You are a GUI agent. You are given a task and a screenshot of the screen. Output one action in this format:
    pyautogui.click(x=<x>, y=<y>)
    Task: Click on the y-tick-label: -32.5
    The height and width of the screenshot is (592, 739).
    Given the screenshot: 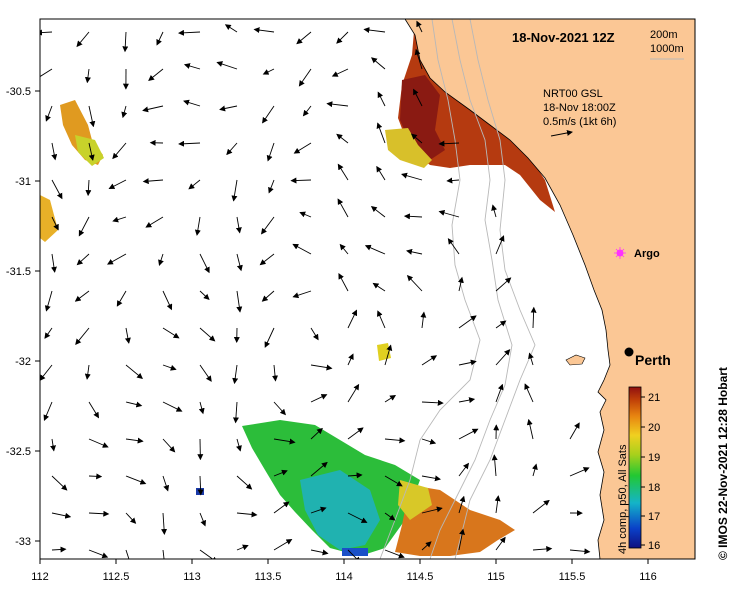 What is the action you would take?
    pyautogui.click(x=18, y=452)
    